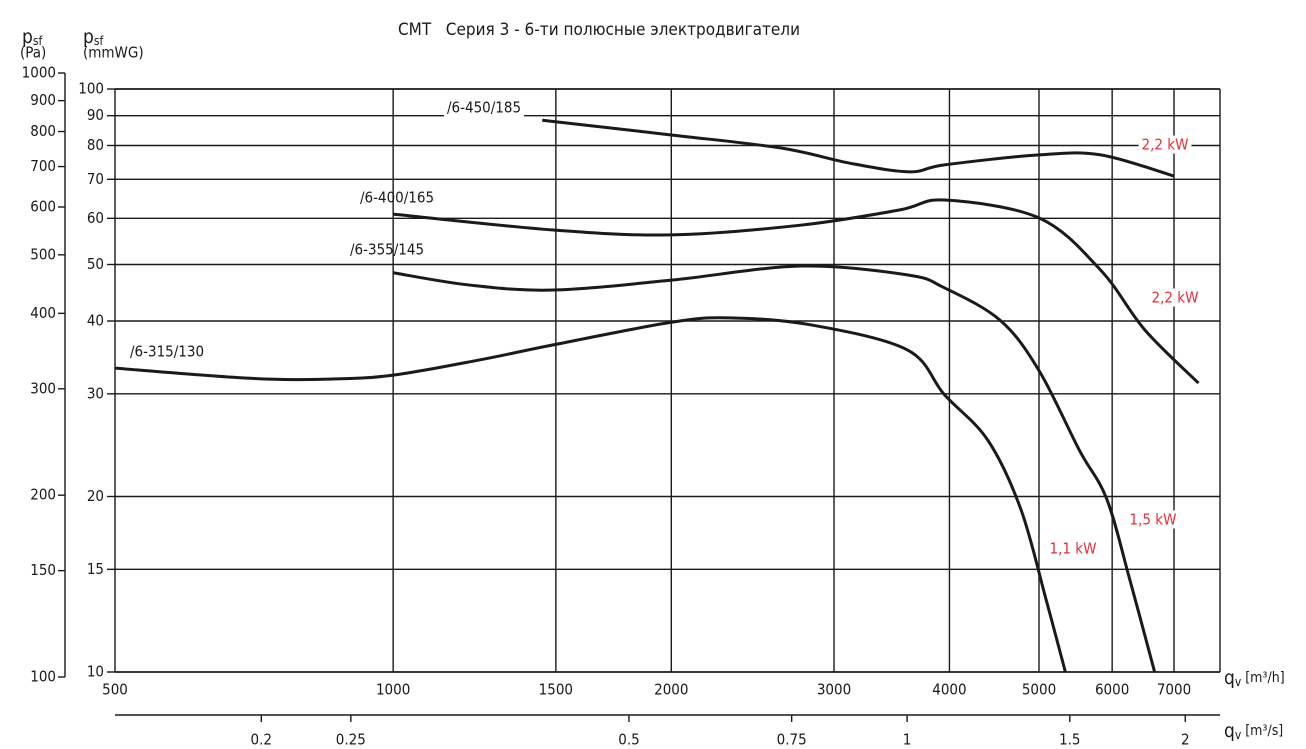 The image size is (1306, 749). Describe the element at coordinates (671, 690) in the screenshot. I see `x-tick-label: 2000` at that location.